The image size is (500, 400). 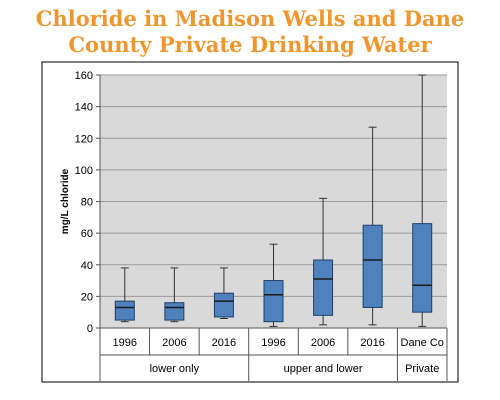 What do you see at coordinates (422, 343) in the screenshot?
I see `x-category-label: Dane Co` at bounding box center [422, 343].